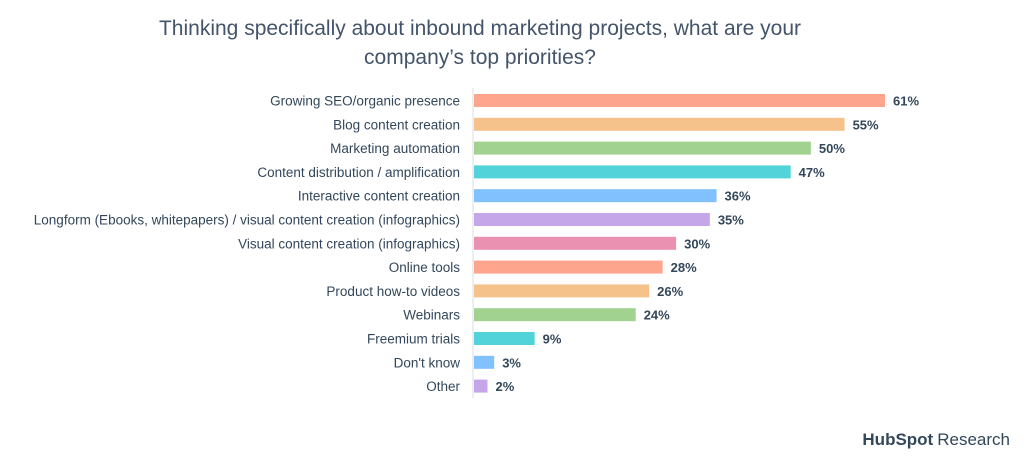 The image size is (1024, 464). I want to click on category-label: Don't know, so click(427, 362).